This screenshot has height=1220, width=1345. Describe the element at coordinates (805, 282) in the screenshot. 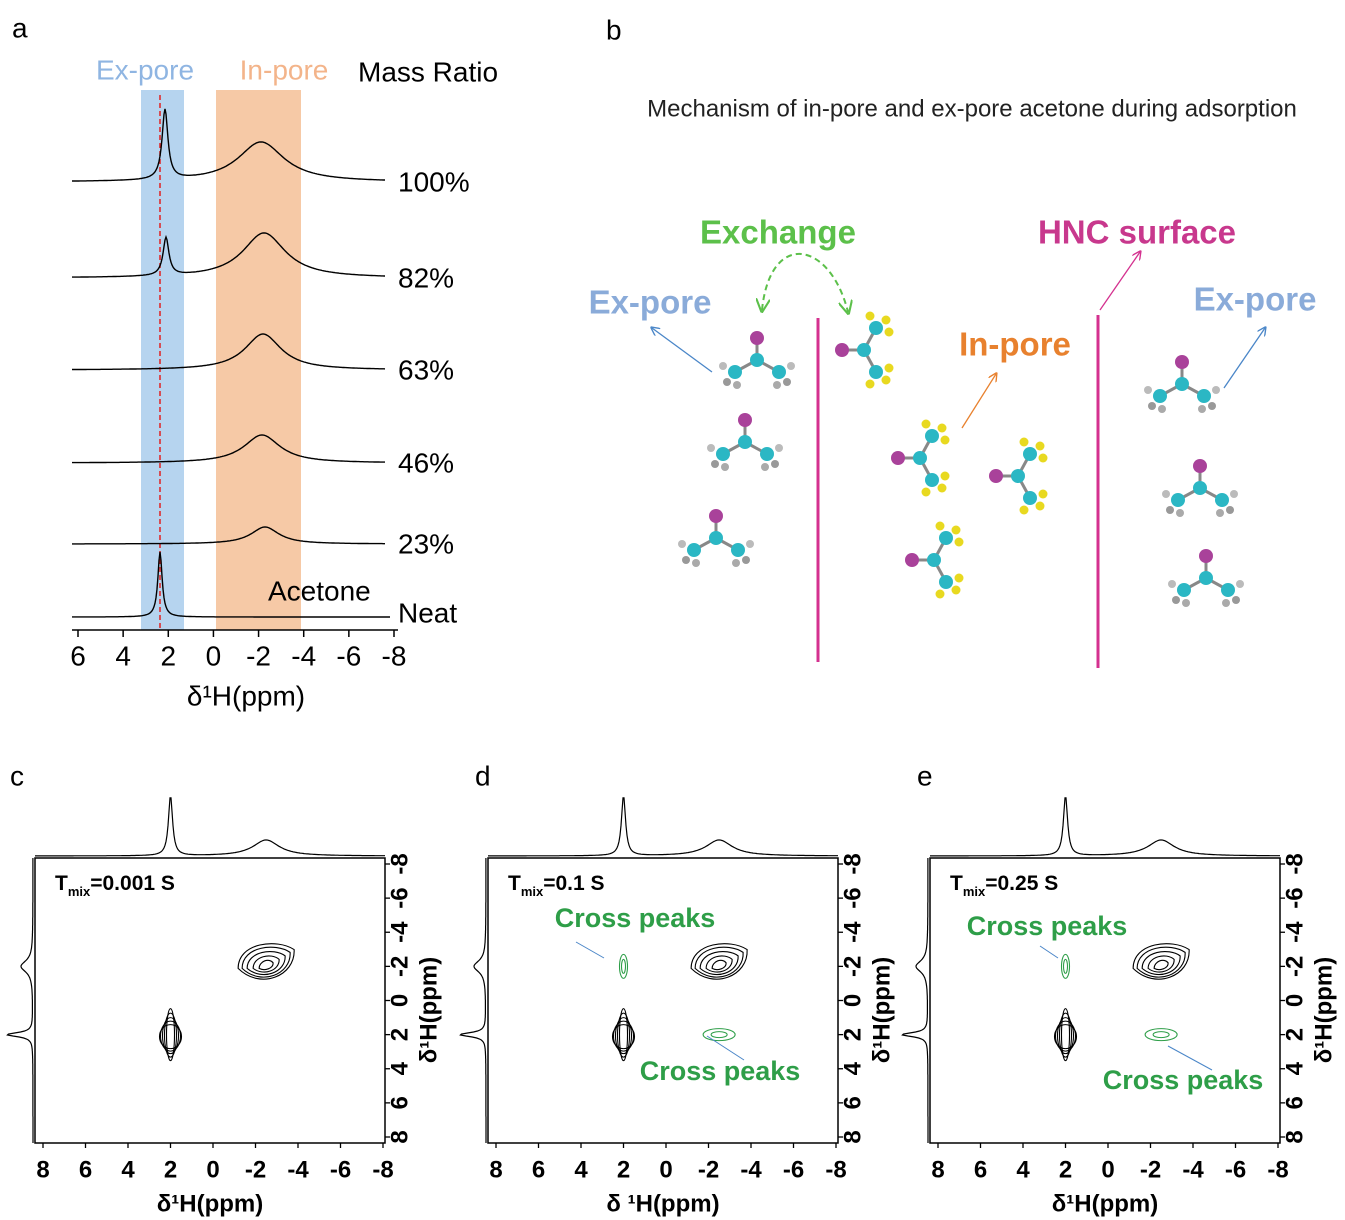

I see `exchange-arrow` at that location.